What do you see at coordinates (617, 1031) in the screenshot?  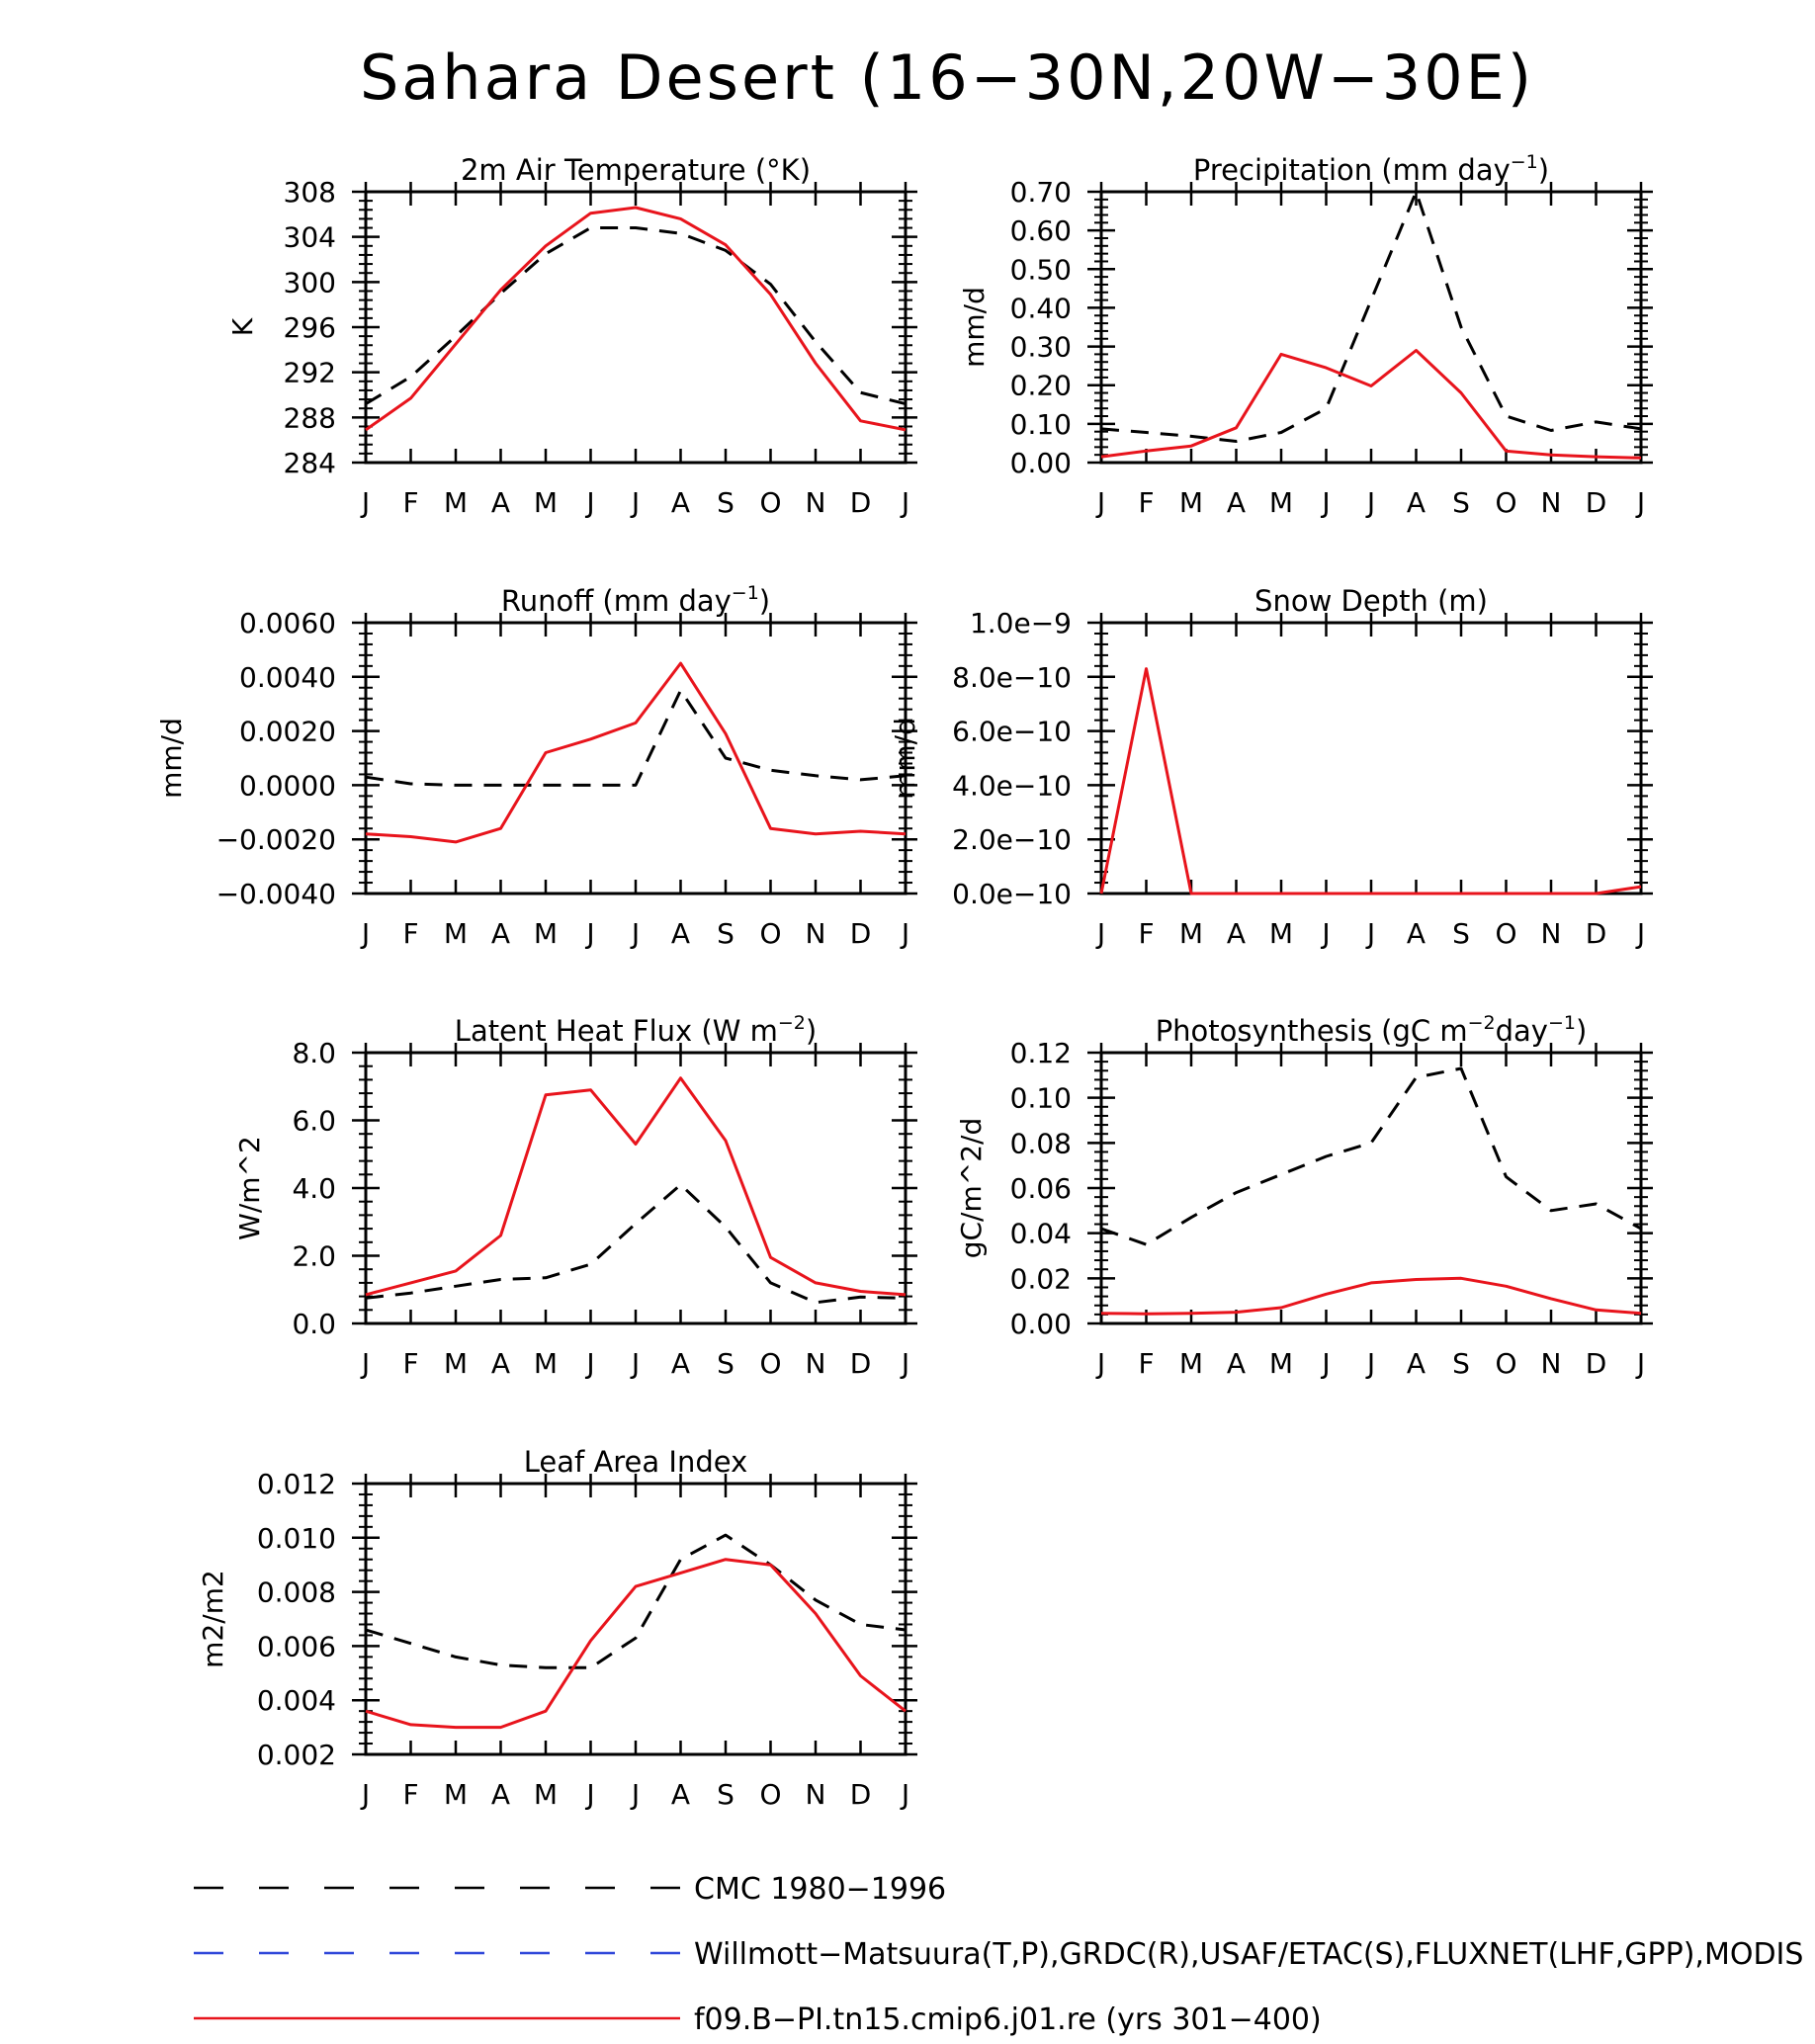 I see `title-text: Latent Heat Flux (W m` at bounding box center [617, 1031].